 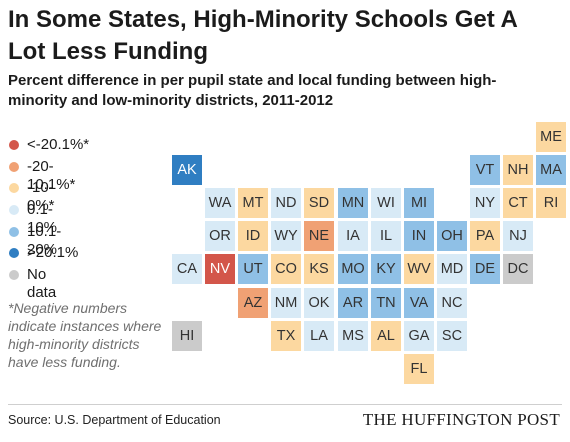 I want to click on state-tile-va: VA, so click(x=419, y=303).